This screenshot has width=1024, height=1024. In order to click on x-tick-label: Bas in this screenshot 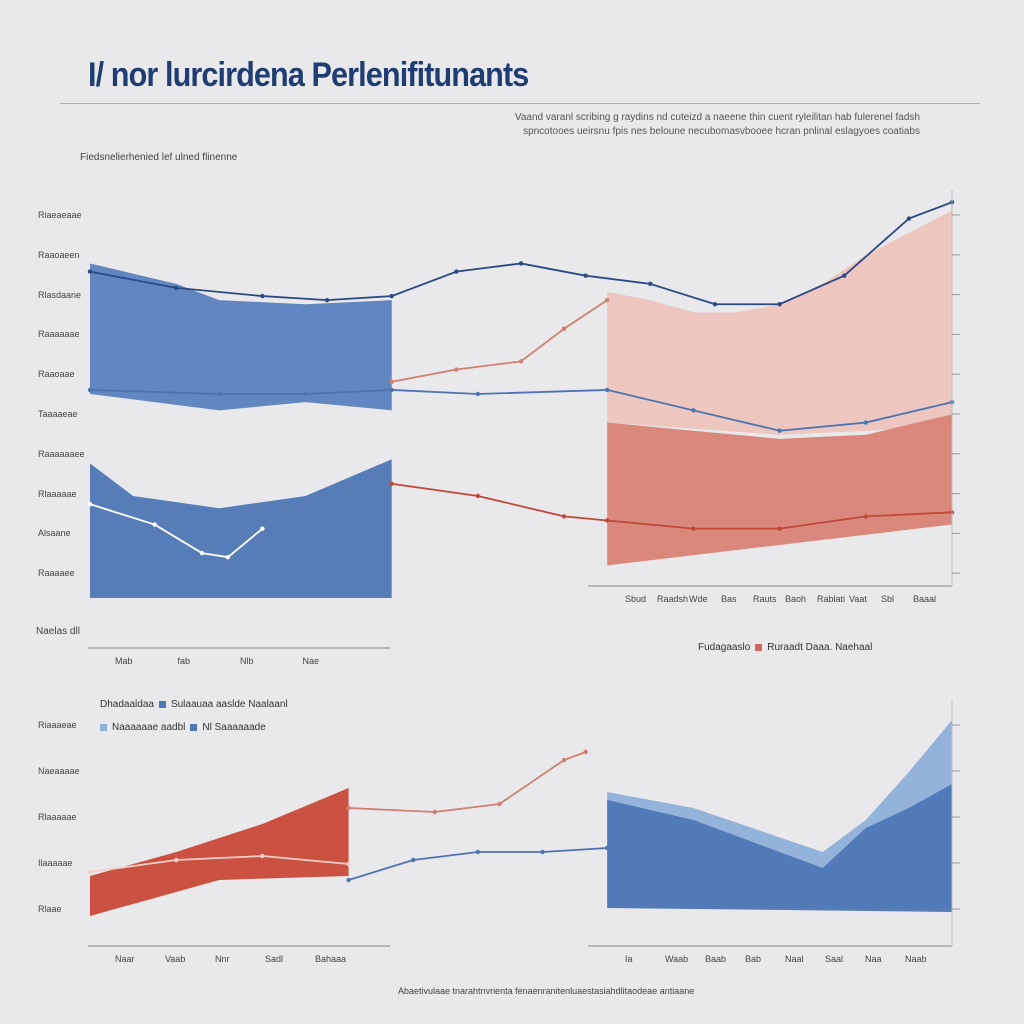, I will do `click(729, 599)`.